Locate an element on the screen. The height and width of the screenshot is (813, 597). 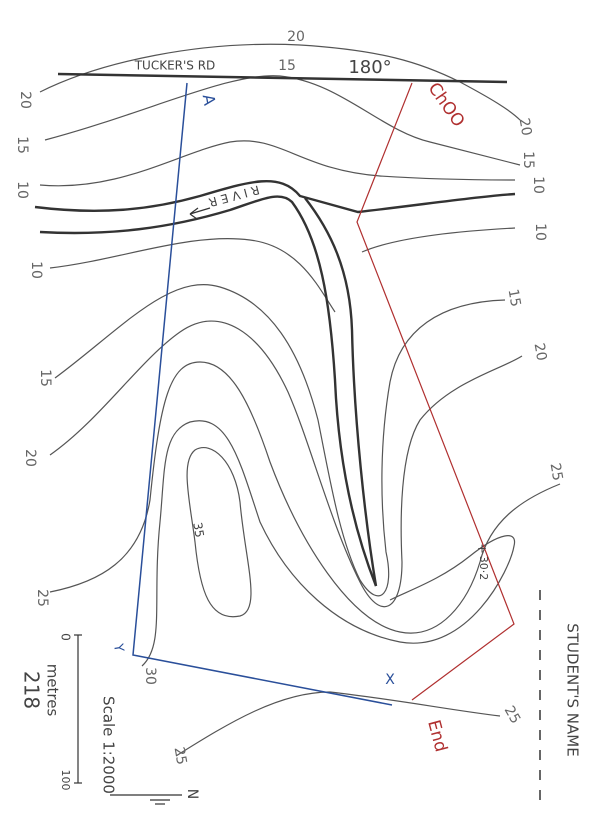
point-label: X is located at coordinates (390, 680).